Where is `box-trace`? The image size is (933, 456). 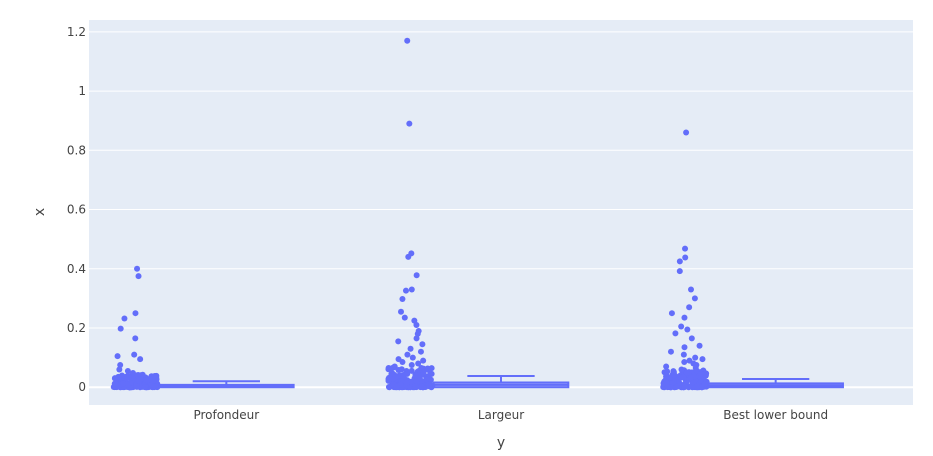 box-trace is located at coordinates (202, 328).